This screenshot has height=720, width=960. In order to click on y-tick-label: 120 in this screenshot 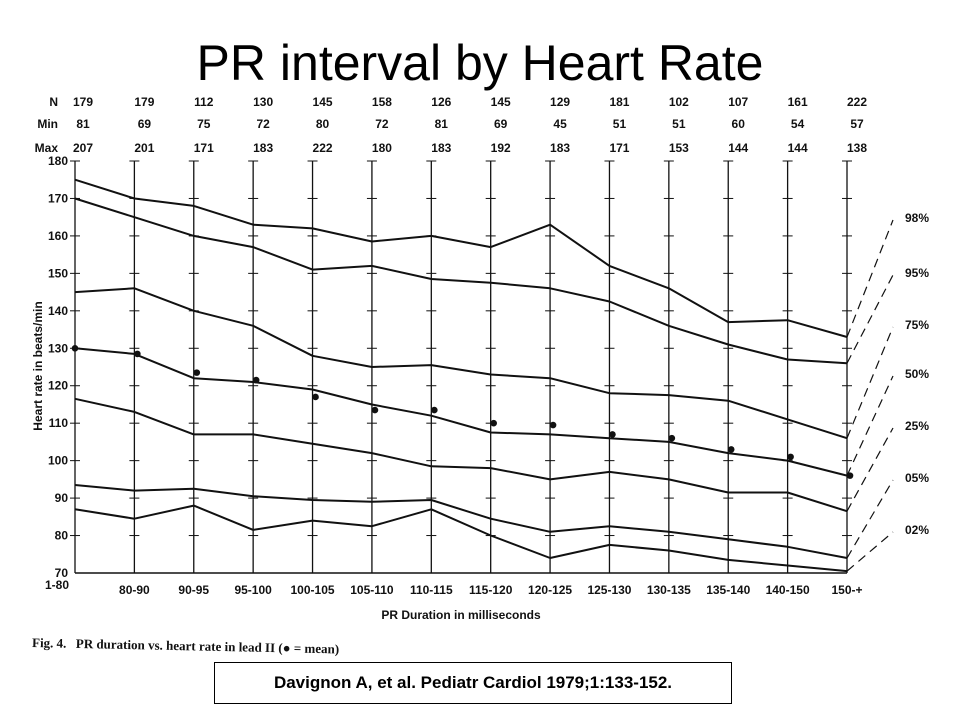, I will do `click(58, 386)`.